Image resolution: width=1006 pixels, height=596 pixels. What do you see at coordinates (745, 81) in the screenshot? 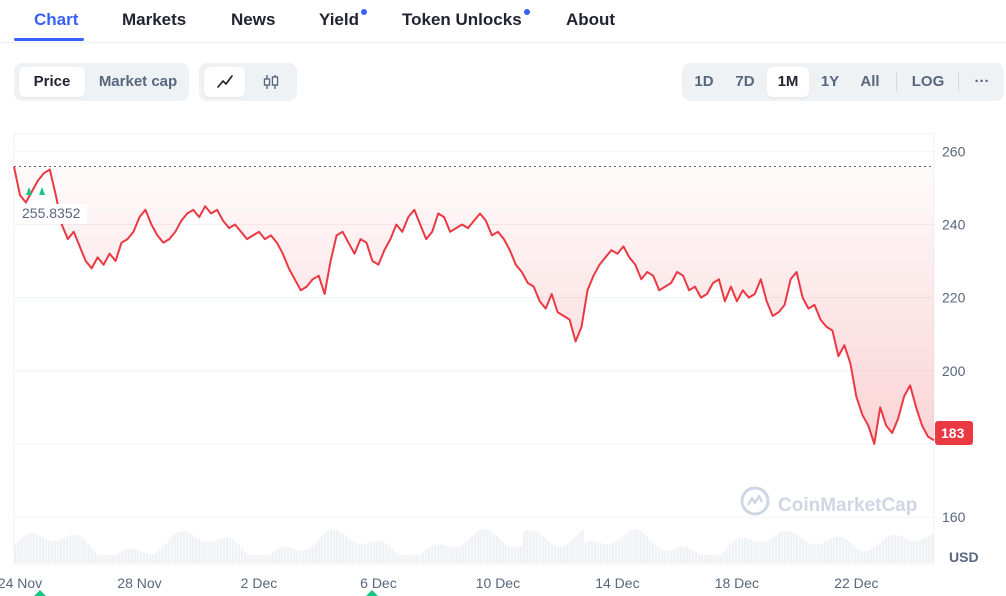
I see `range-7d-button: 7D` at bounding box center [745, 81].